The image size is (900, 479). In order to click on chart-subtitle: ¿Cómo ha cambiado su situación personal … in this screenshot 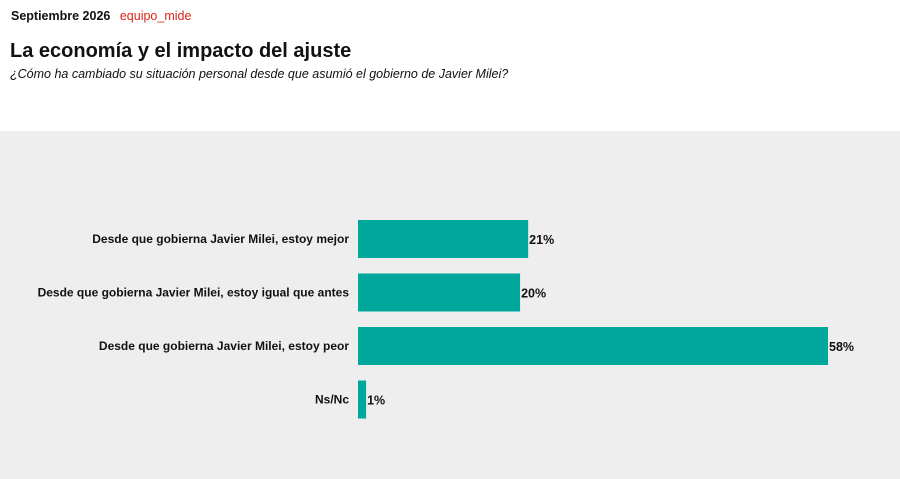, I will do `click(259, 74)`.